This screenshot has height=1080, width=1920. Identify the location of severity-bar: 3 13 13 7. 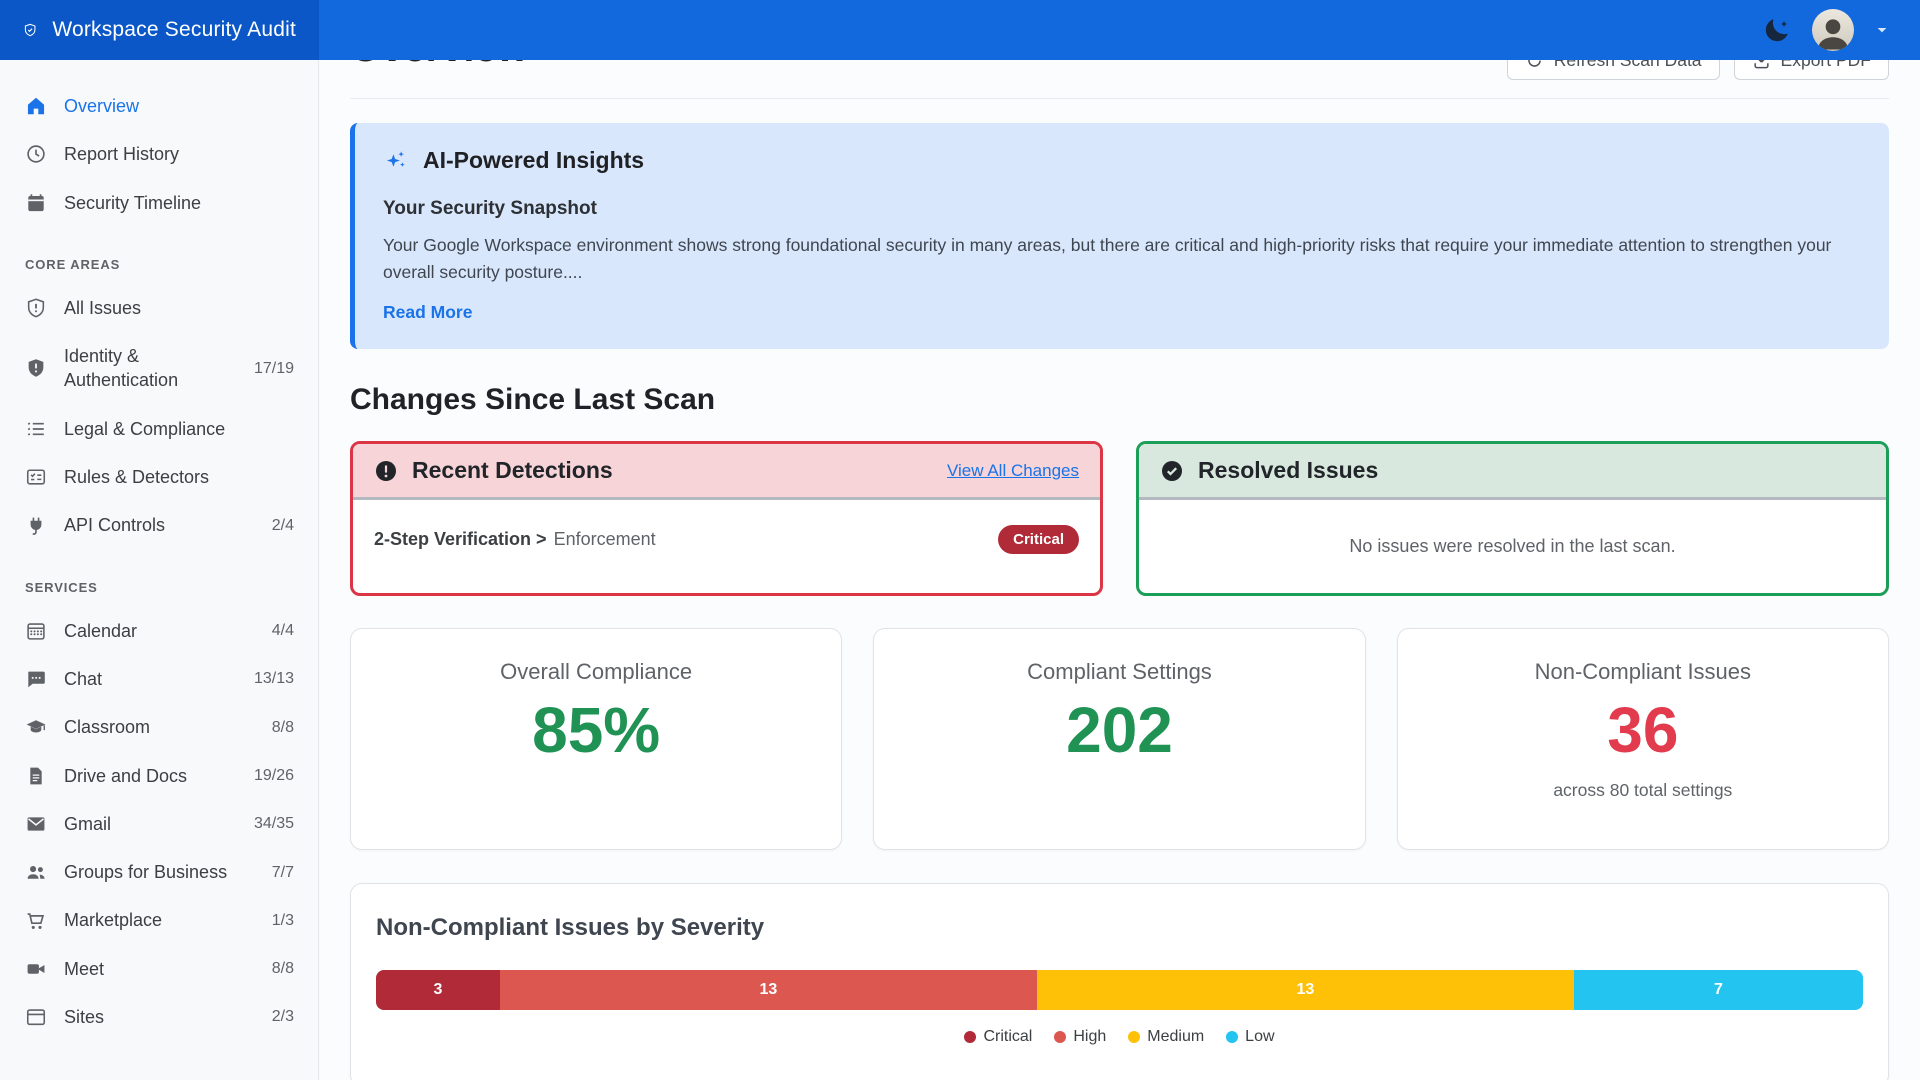
(1119, 990).